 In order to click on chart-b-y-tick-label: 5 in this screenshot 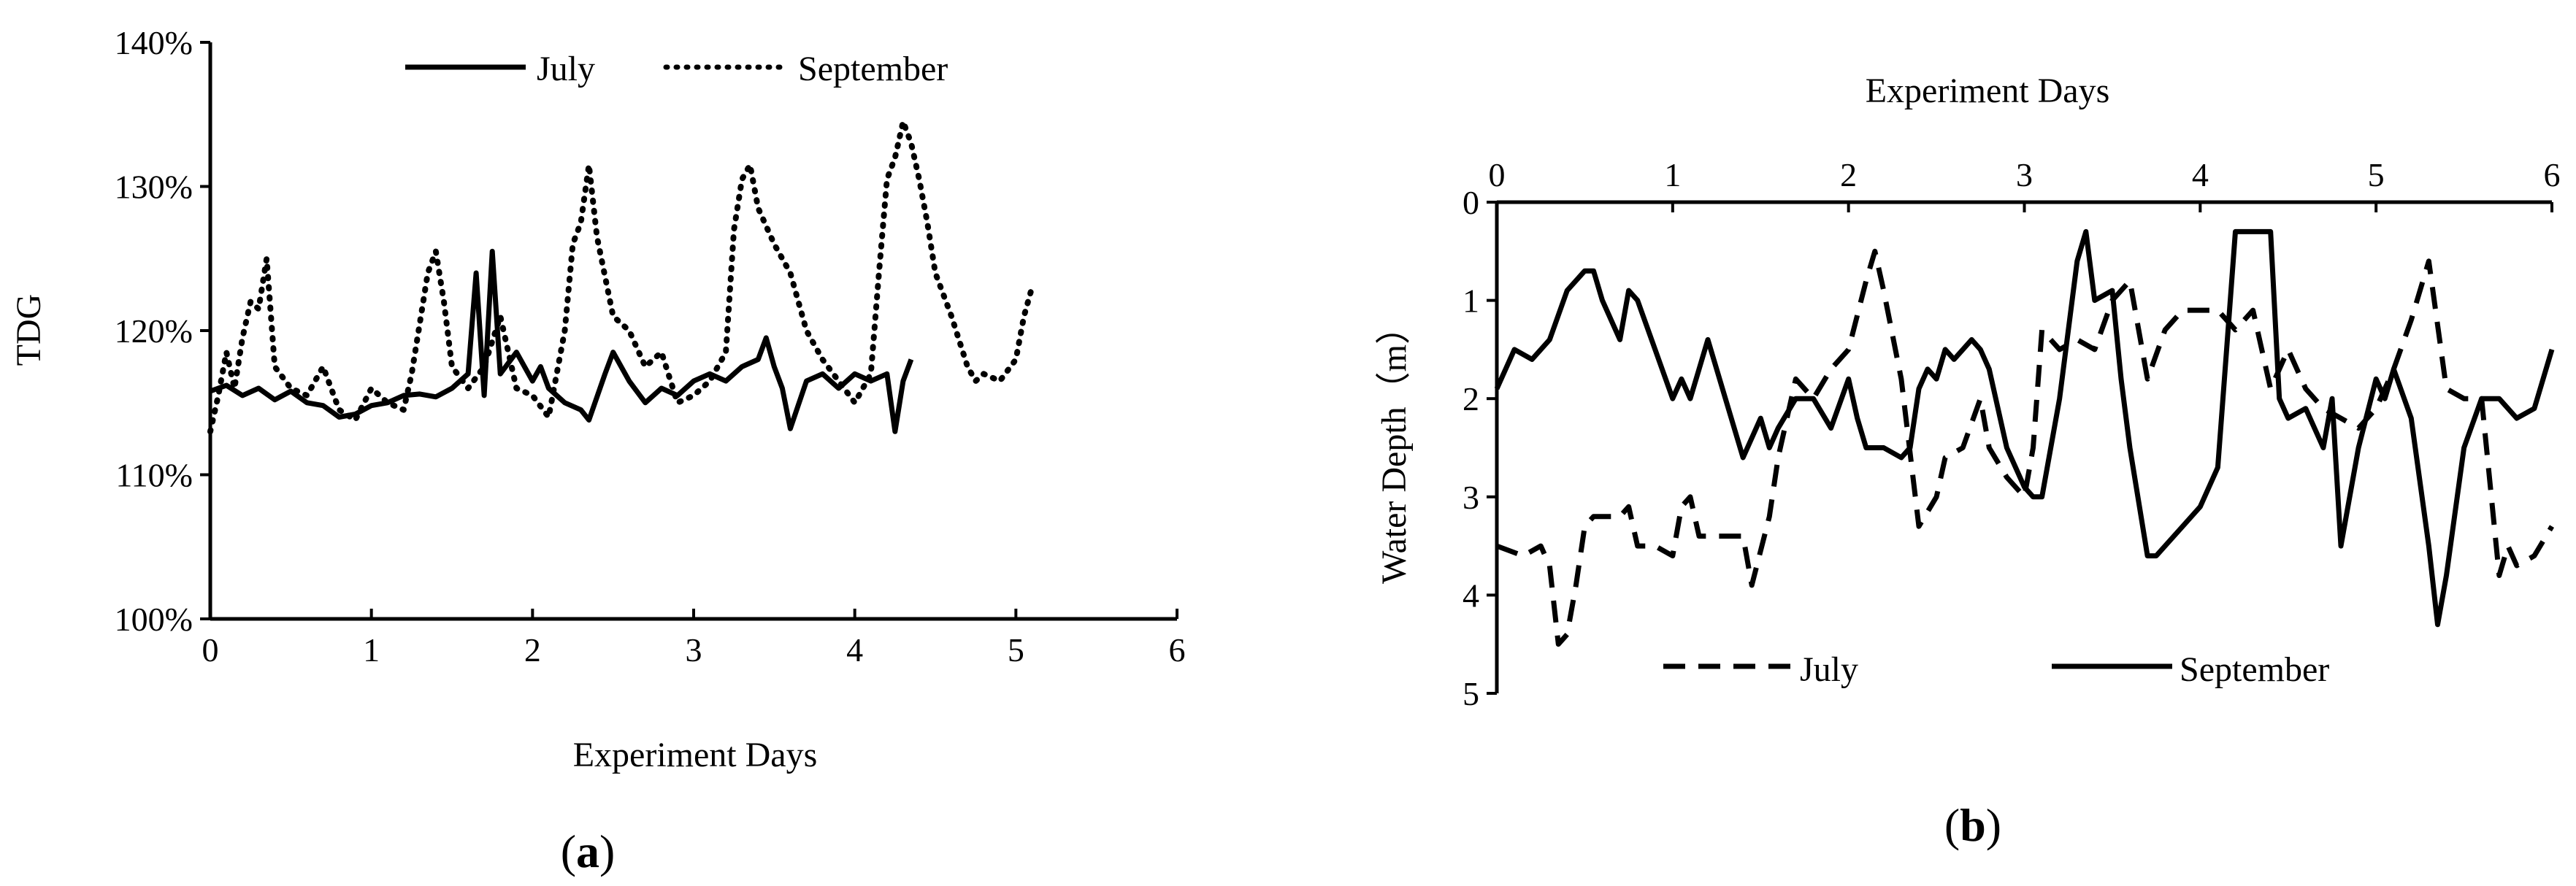, I will do `click(1471, 693)`.